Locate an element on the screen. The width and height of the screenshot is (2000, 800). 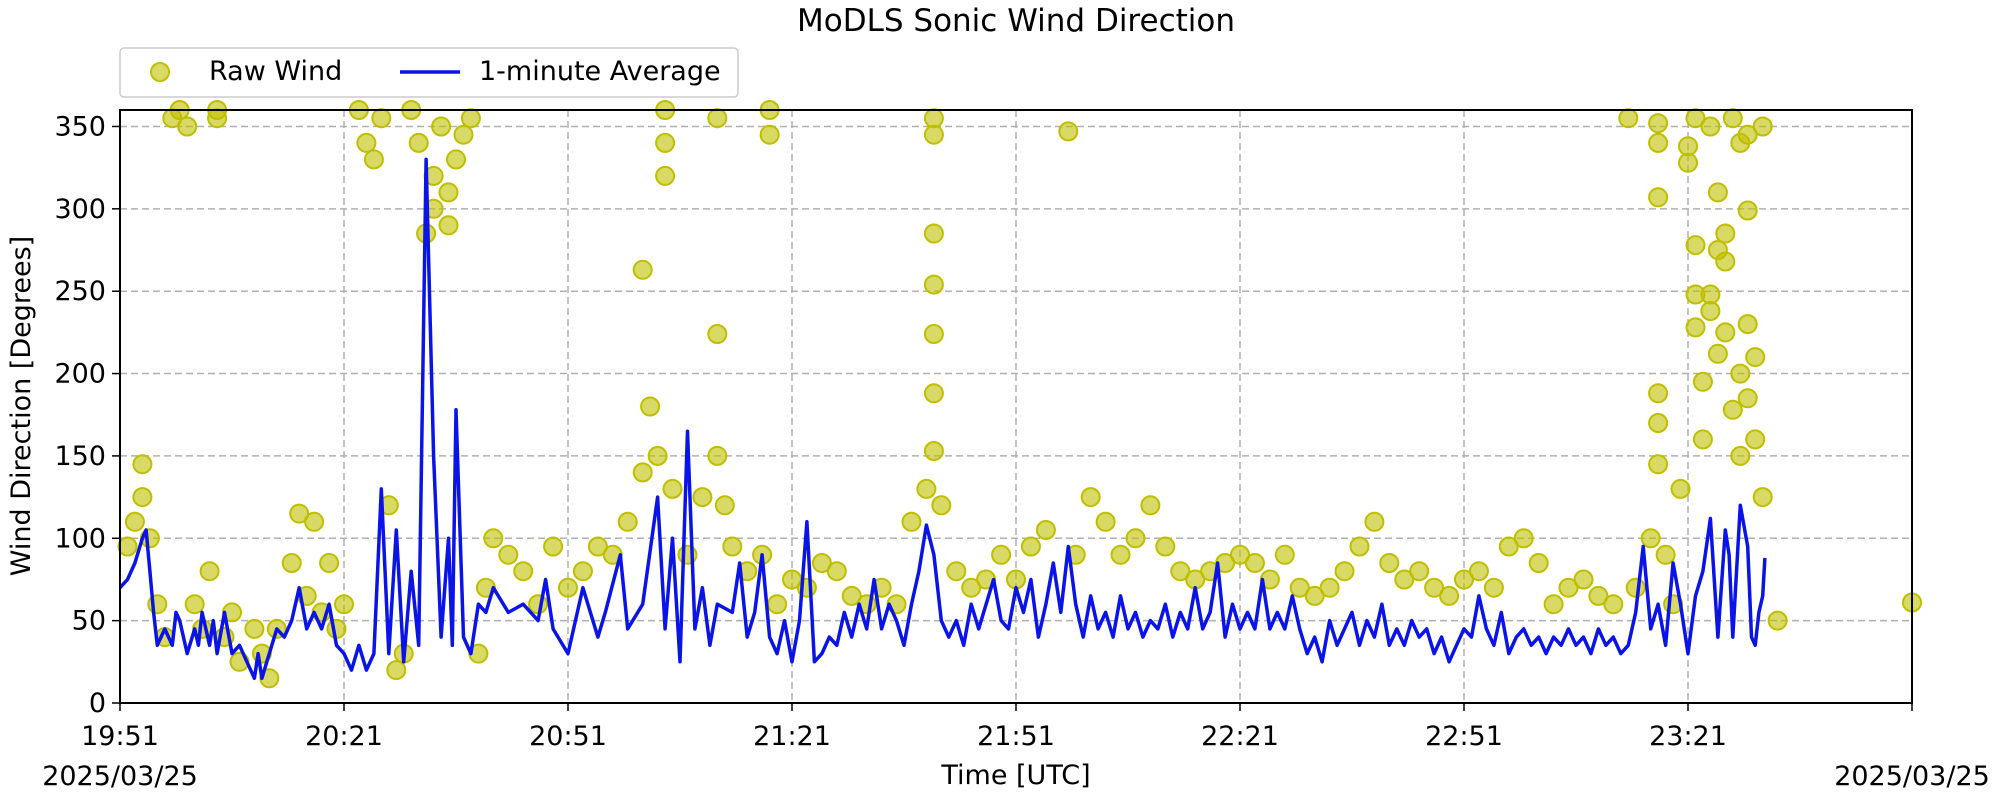
y-axis-ticks: 0 50 100 150 200 250 300 350 is located at coordinates (87, 415).